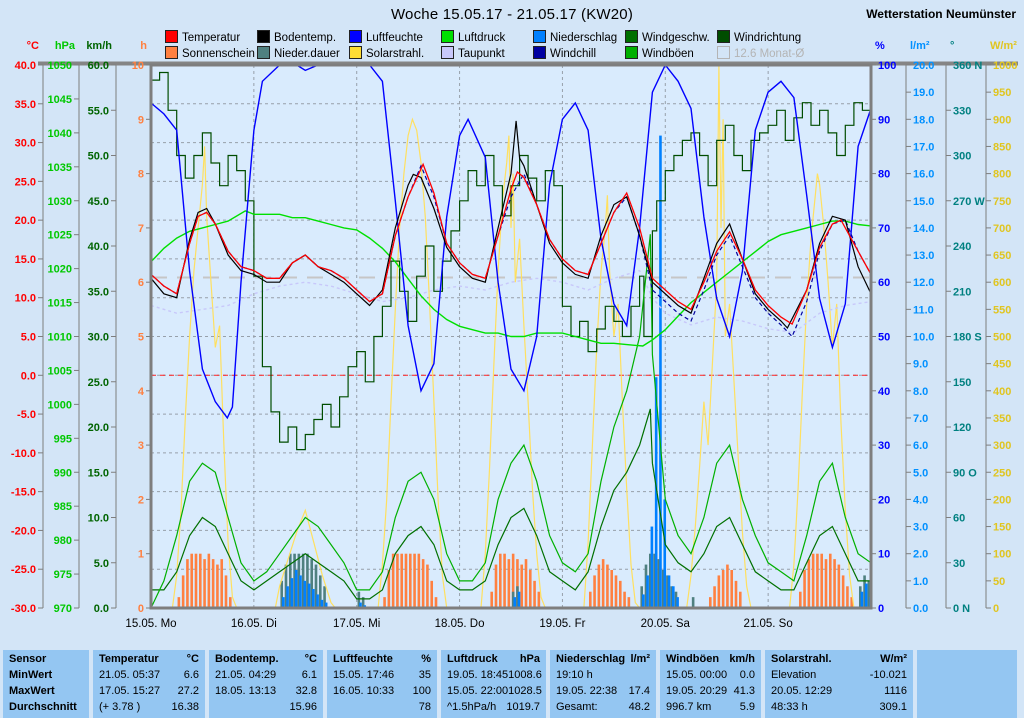 This screenshot has height=718, width=1024. What do you see at coordinates (43, 707) in the screenshot?
I see `table-row-label: Durchschnitt` at bounding box center [43, 707].